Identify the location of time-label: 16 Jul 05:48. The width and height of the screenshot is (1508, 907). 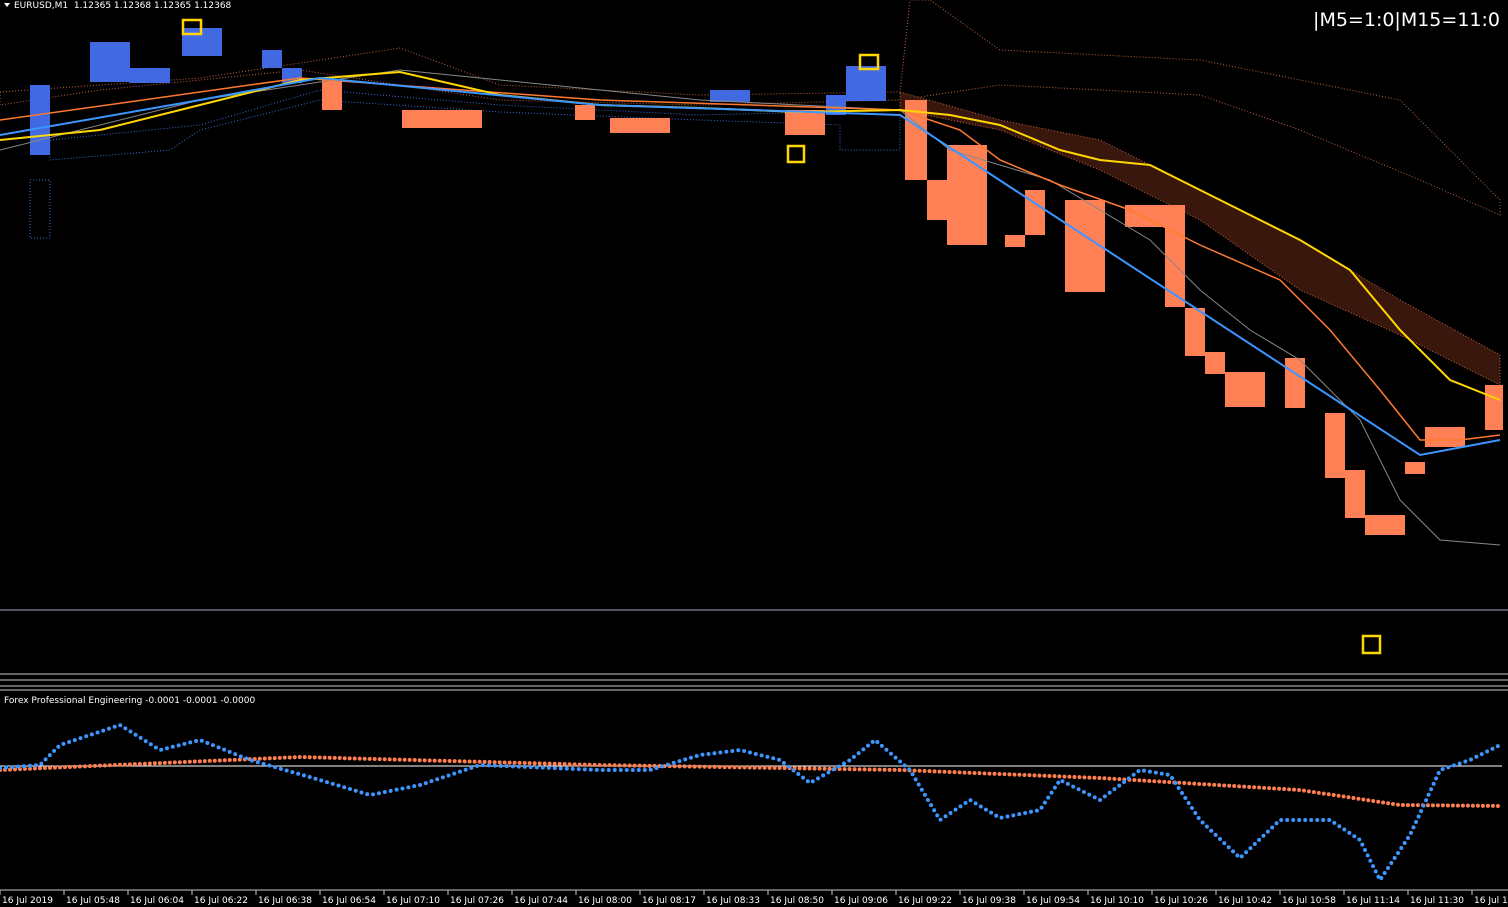
(93, 901).